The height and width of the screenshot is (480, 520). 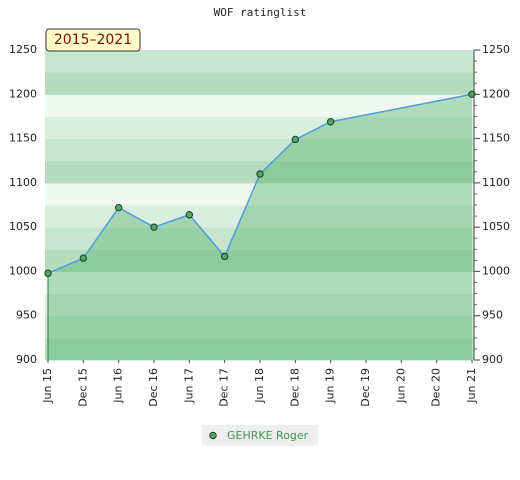 I want to click on legend-marker, so click(x=213, y=435).